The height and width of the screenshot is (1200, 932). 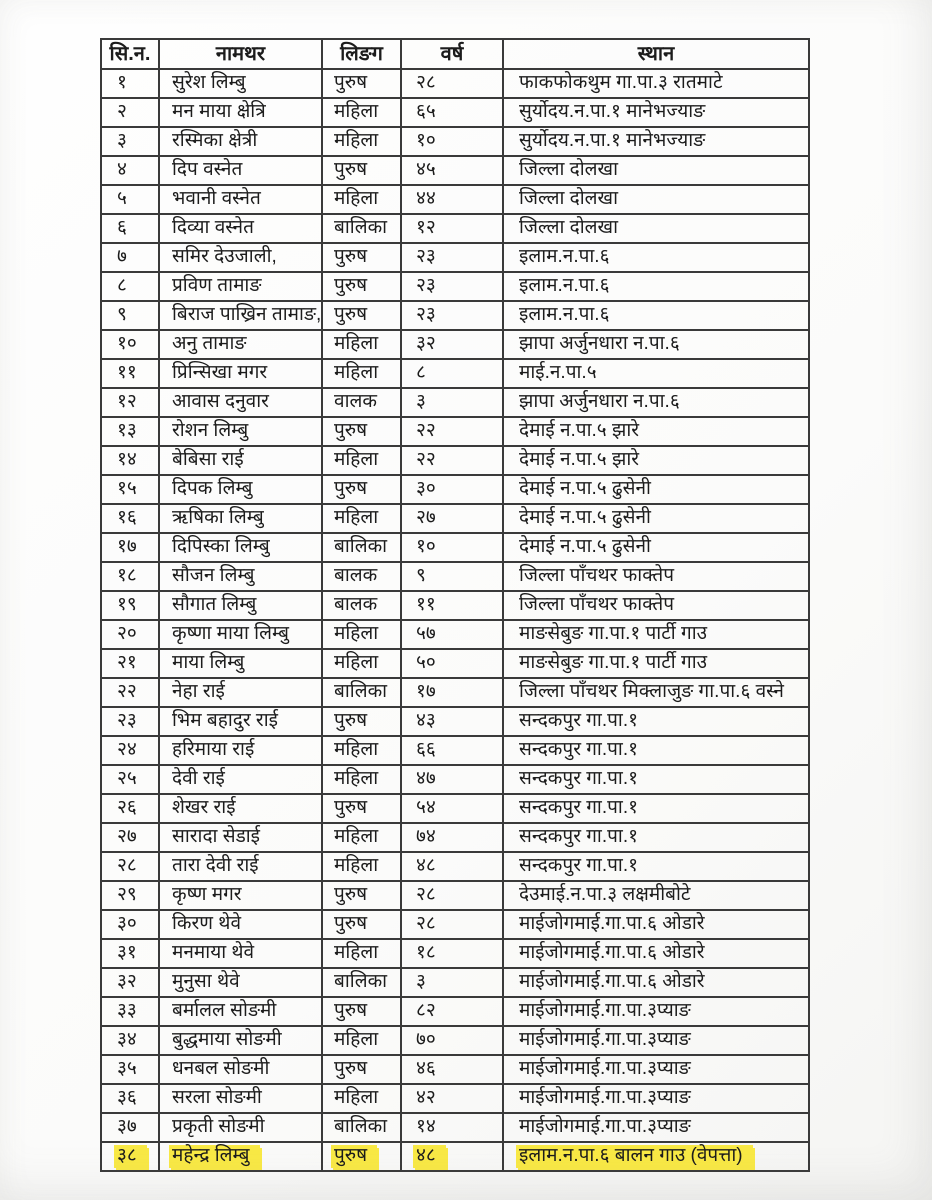 What do you see at coordinates (356, 605) in the screenshot?
I see `gender-text: बालक` at bounding box center [356, 605].